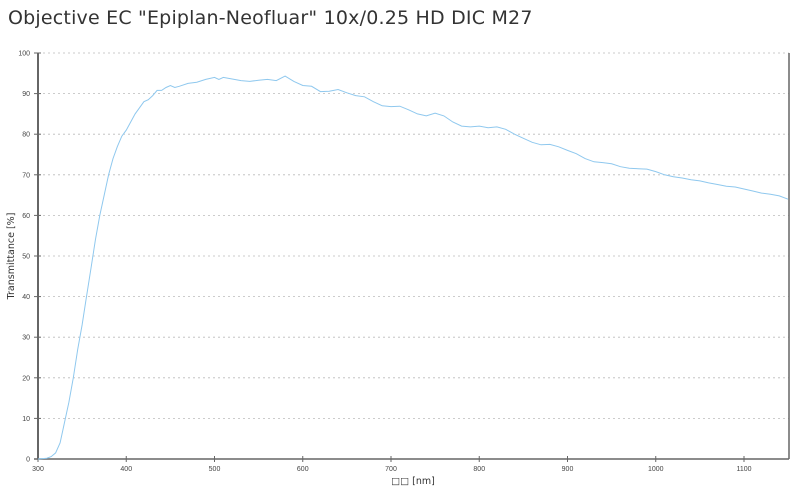  What do you see at coordinates (391, 469) in the screenshot?
I see `x-tick-label: 700` at bounding box center [391, 469].